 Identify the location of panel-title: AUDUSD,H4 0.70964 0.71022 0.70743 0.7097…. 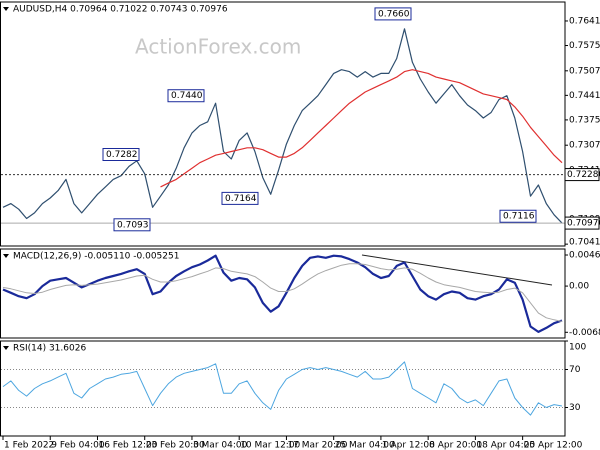
(120, 10).